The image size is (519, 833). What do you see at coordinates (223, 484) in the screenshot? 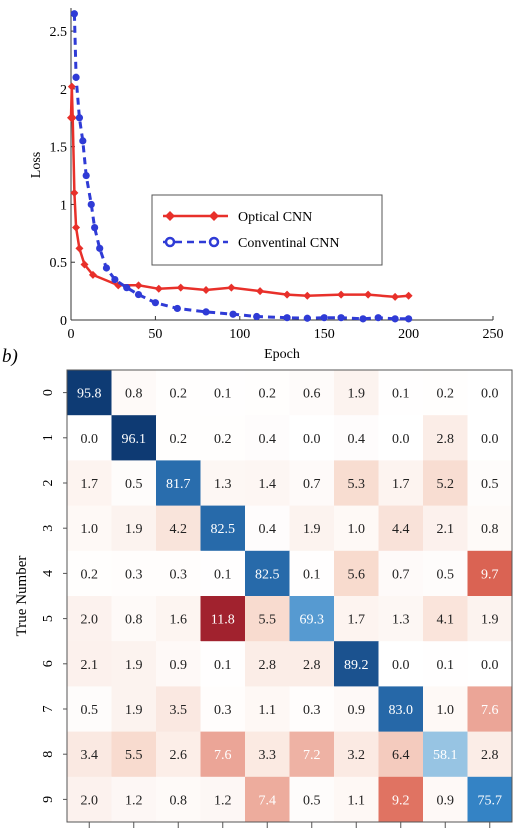
I see `cell-value: 1.3` at bounding box center [223, 484].